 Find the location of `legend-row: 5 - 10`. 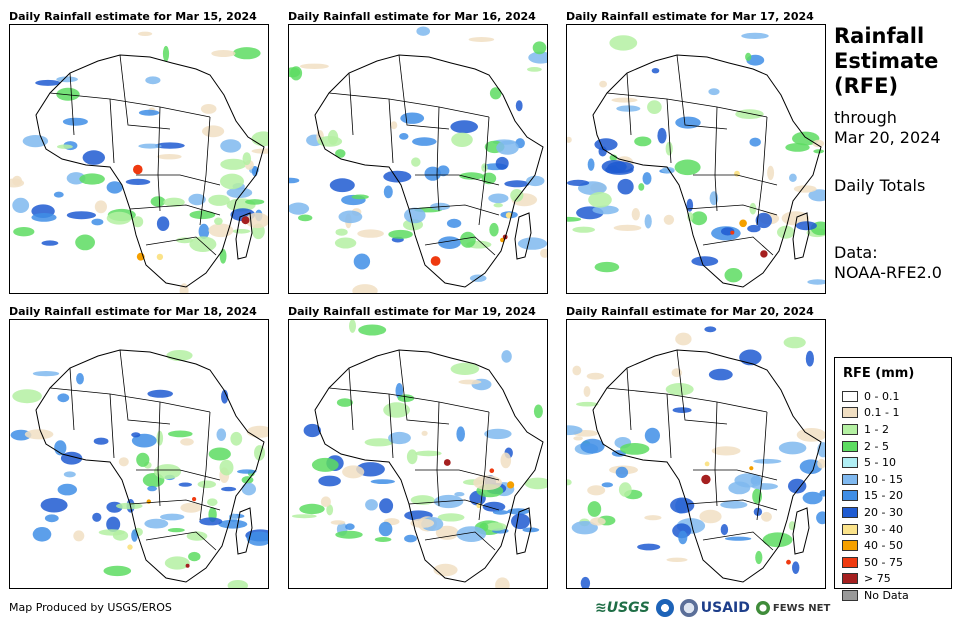

legend-row: 5 - 10 is located at coordinates (875, 462).